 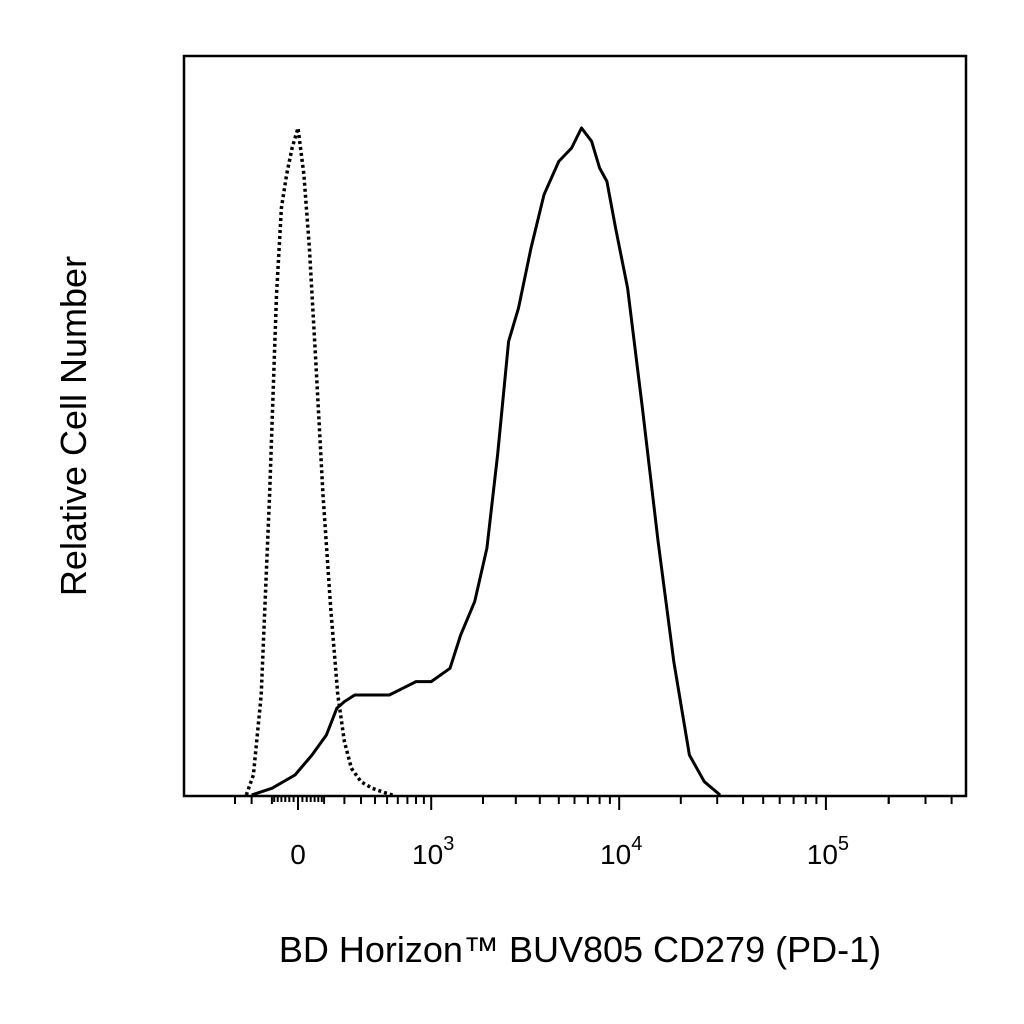 I want to click on x-tick-label: 10⁴, so click(x=621, y=851).